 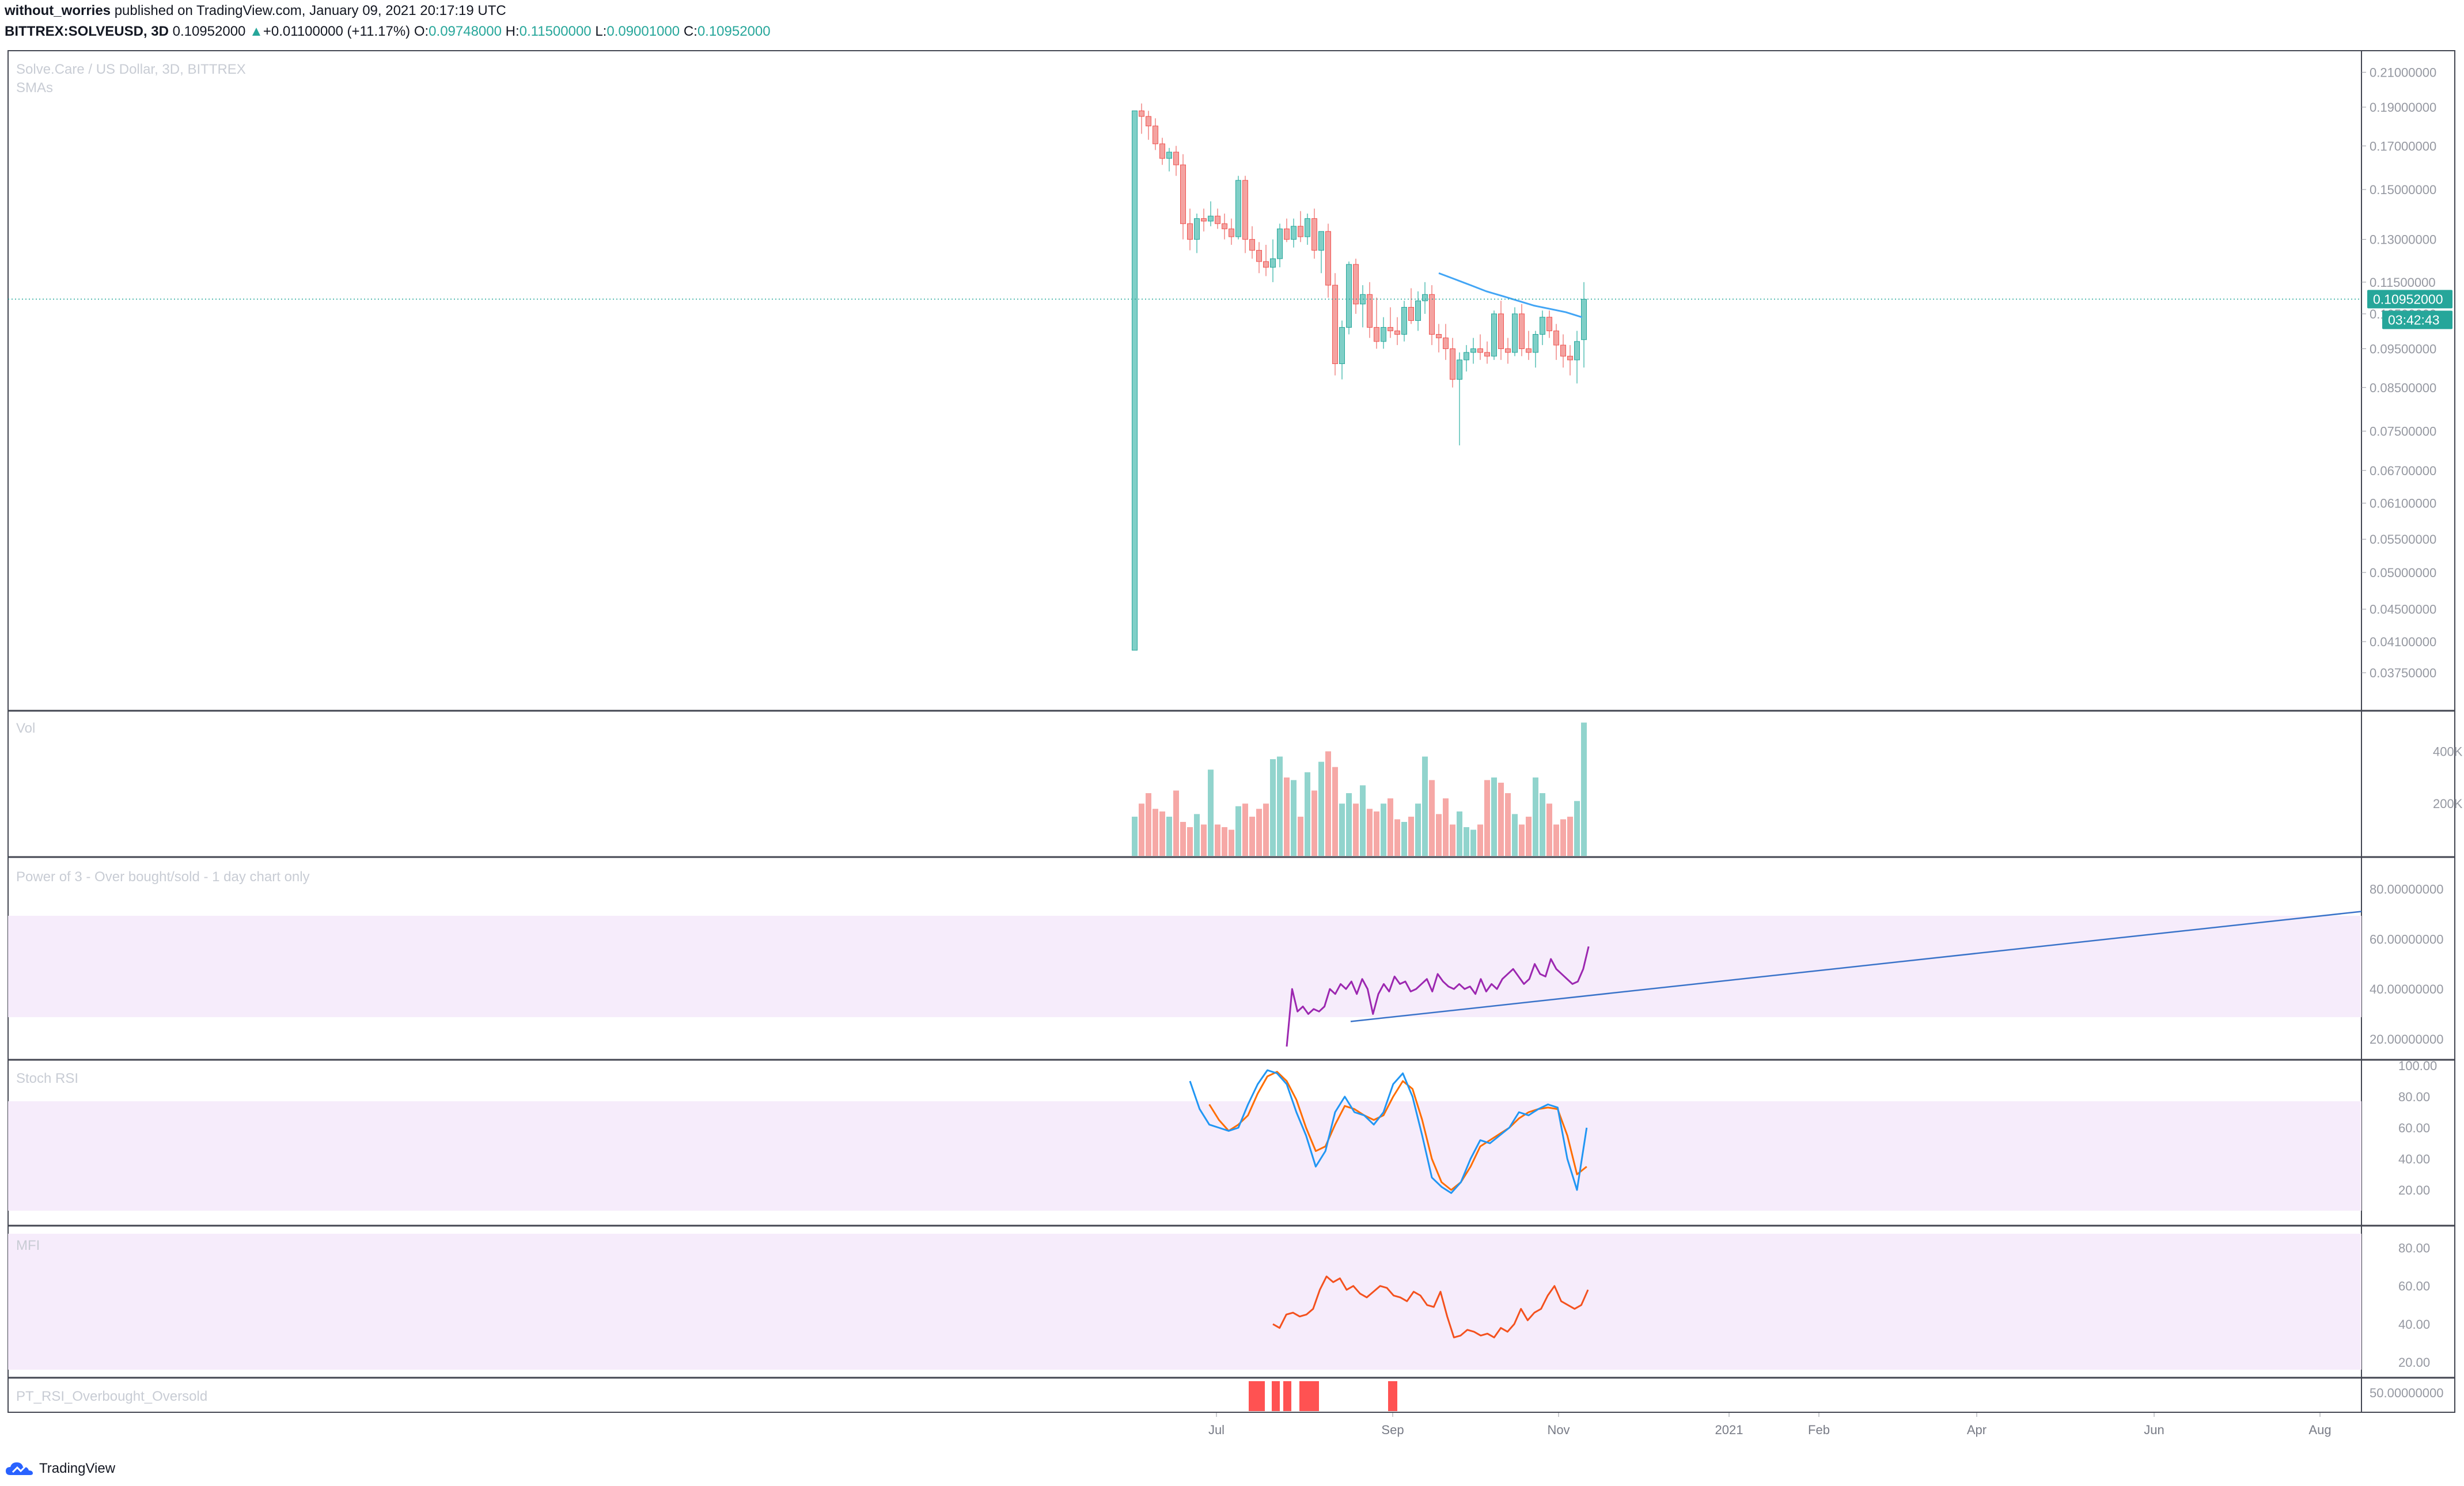 What do you see at coordinates (2414, 1190) in the screenshot?
I see `stoch-tick-label: 20.00` at bounding box center [2414, 1190].